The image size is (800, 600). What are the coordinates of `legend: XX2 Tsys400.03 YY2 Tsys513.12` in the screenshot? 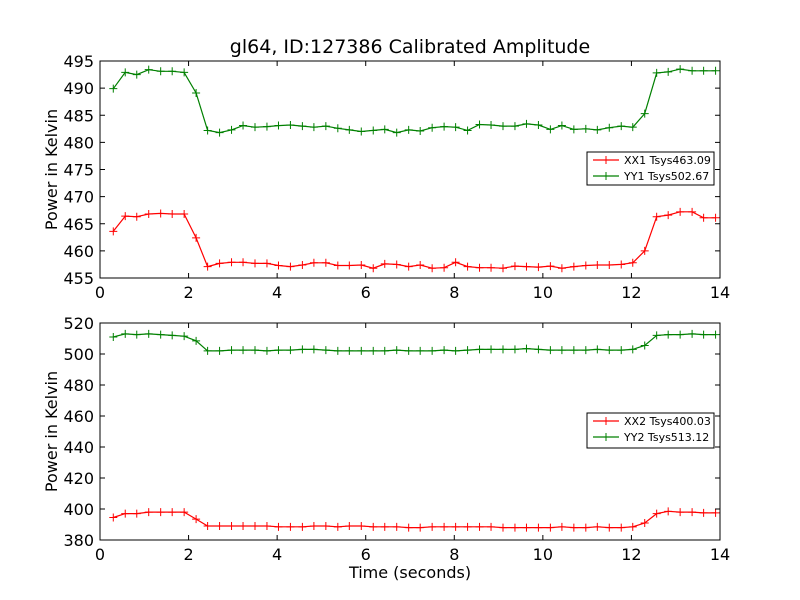 It's located at (650, 430).